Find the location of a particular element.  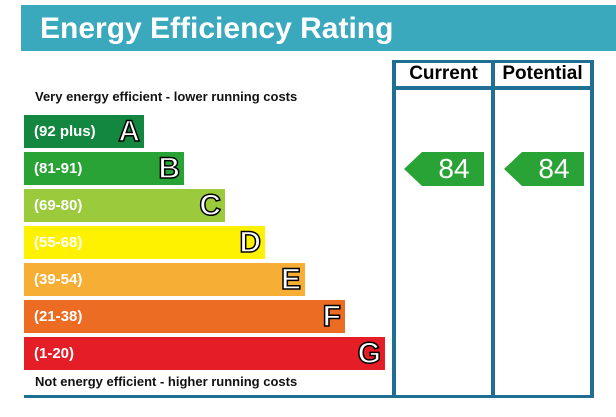

band-letter: A is located at coordinates (129, 131).